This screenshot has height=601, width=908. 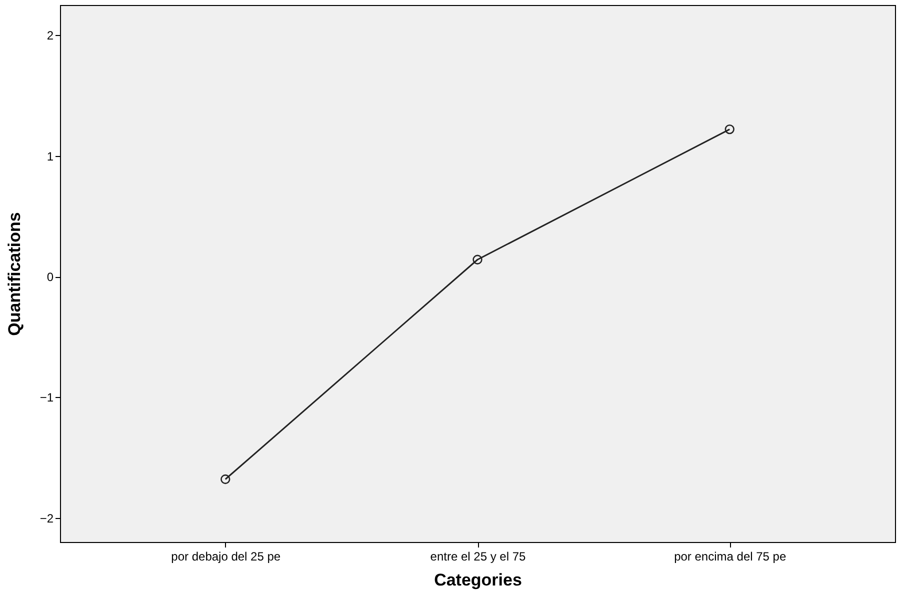 What do you see at coordinates (50, 277) in the screenshot?
I see `y-tick-label: 0` at bounding box center [50, 277].